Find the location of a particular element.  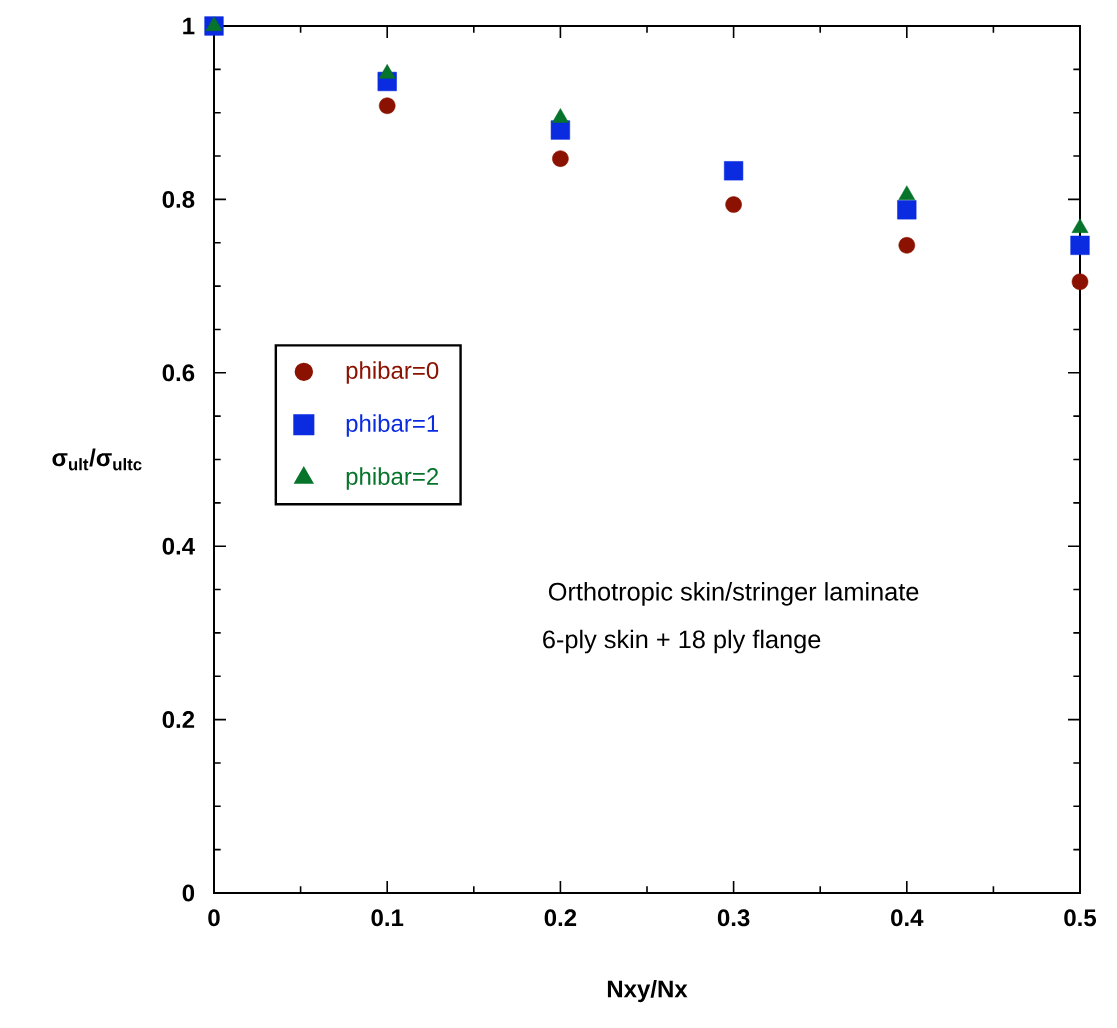

x-tick-label: 0.3 is located at coordinates (733, 918).